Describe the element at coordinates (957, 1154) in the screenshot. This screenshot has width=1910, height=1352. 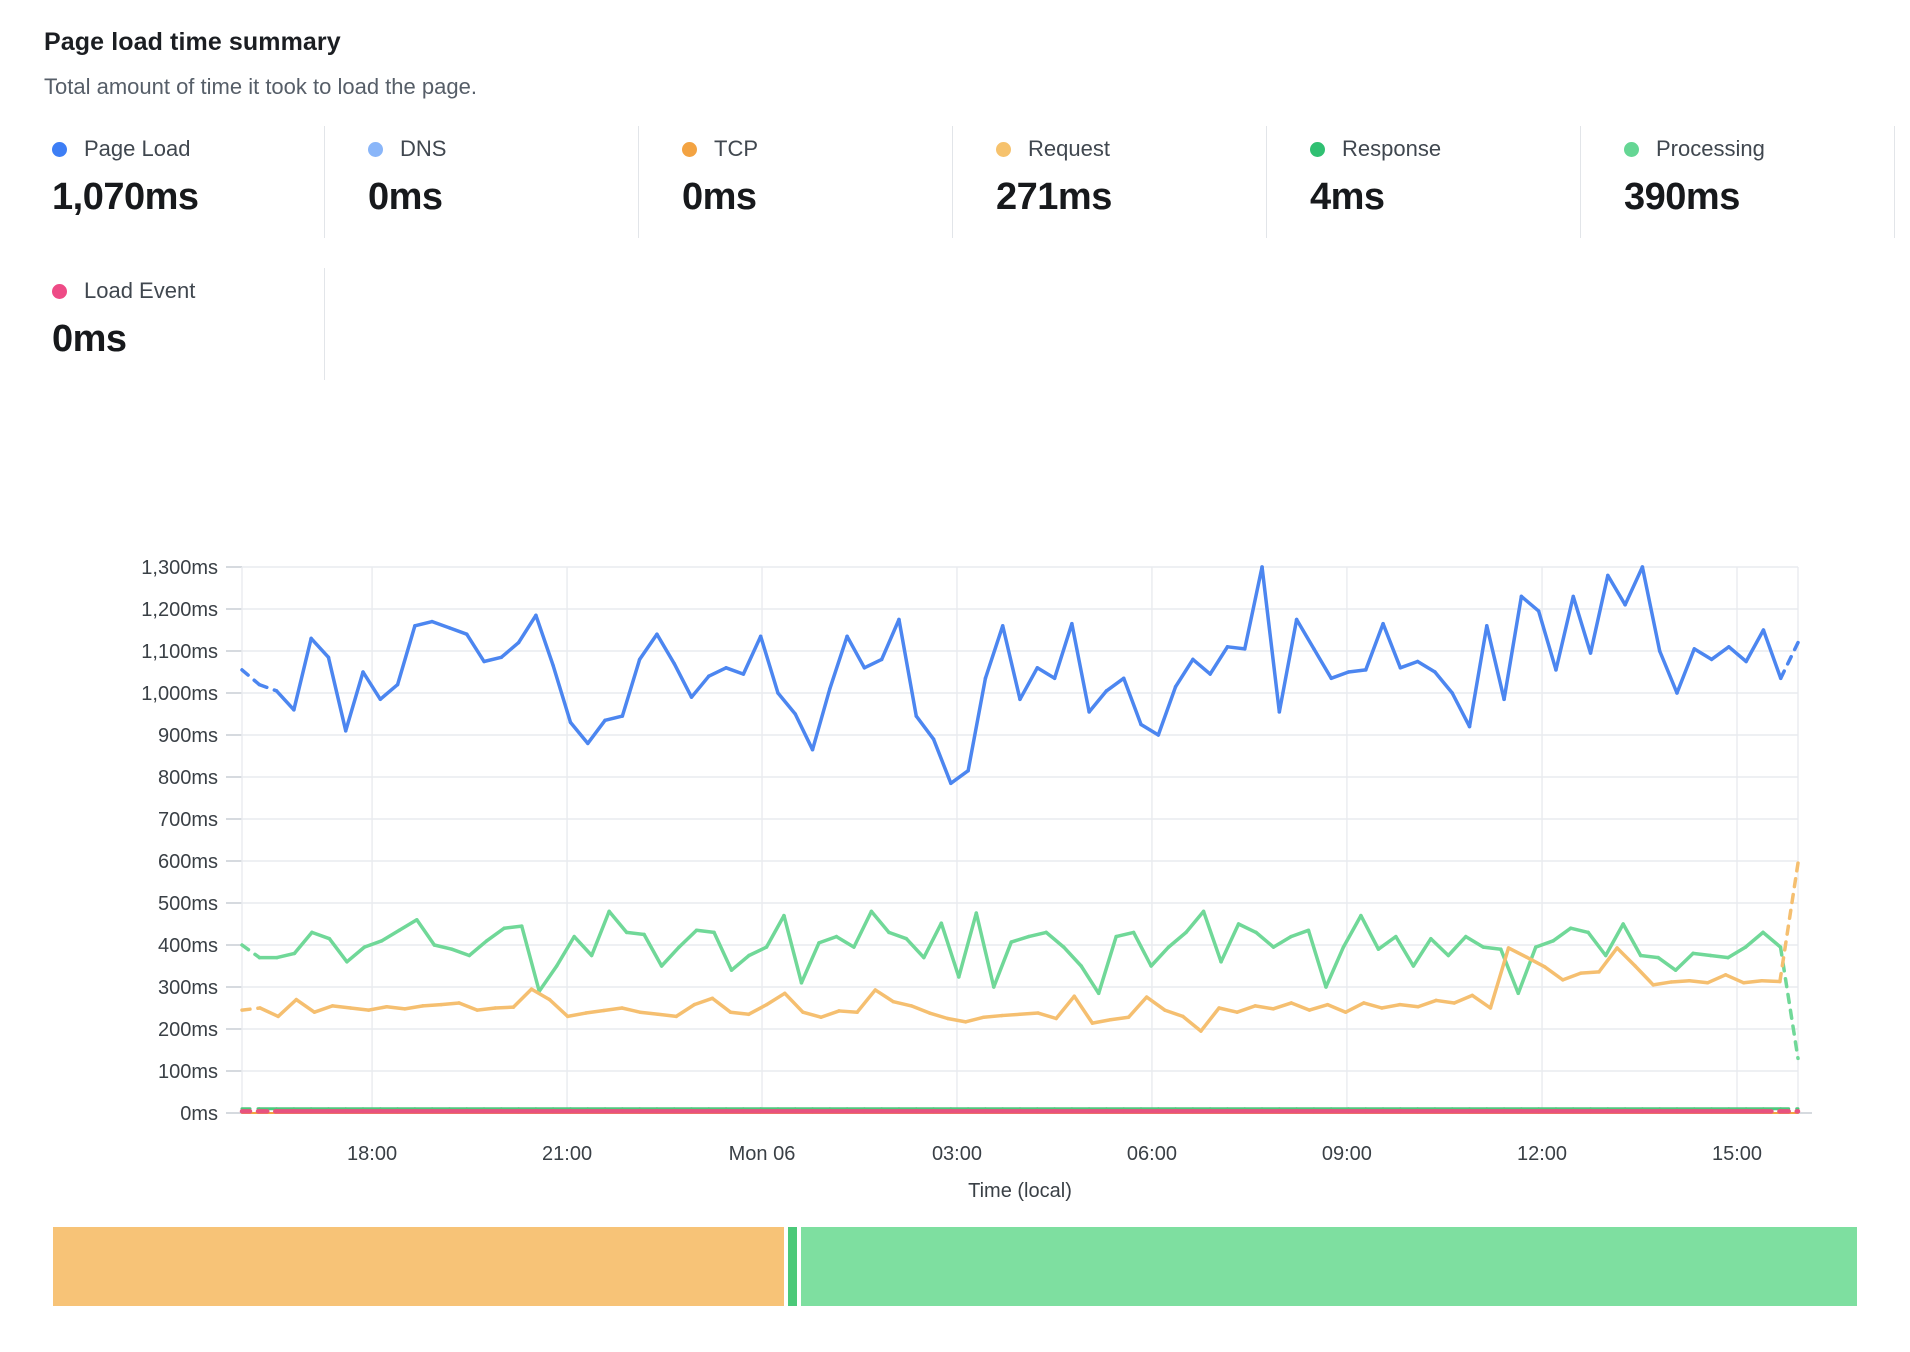
I see `svg-text: 03:00` at that location.